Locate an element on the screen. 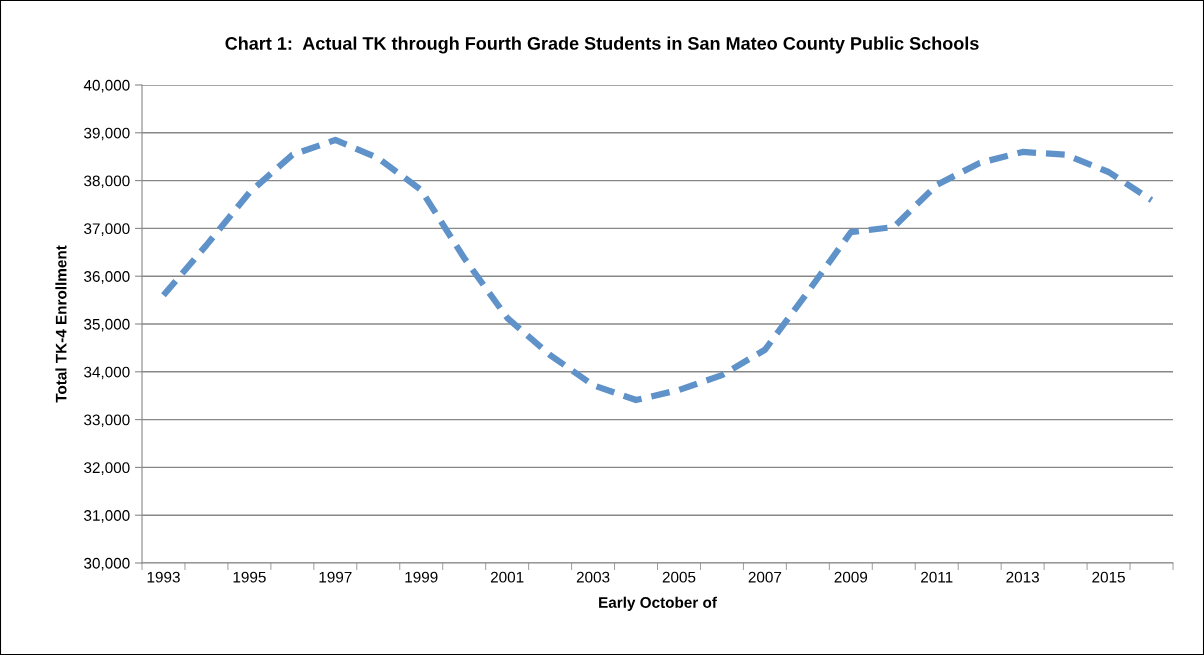 The width and height of the screenshot is (1204, 655). y-tick-label: 32,000 is located at coordinates (107, 468).